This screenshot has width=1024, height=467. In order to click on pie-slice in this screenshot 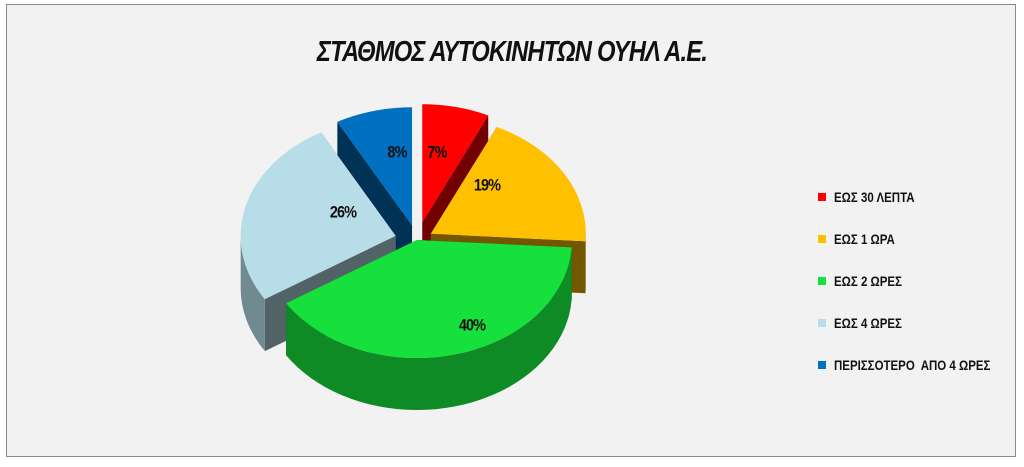, I will do `click(429, 325)`.